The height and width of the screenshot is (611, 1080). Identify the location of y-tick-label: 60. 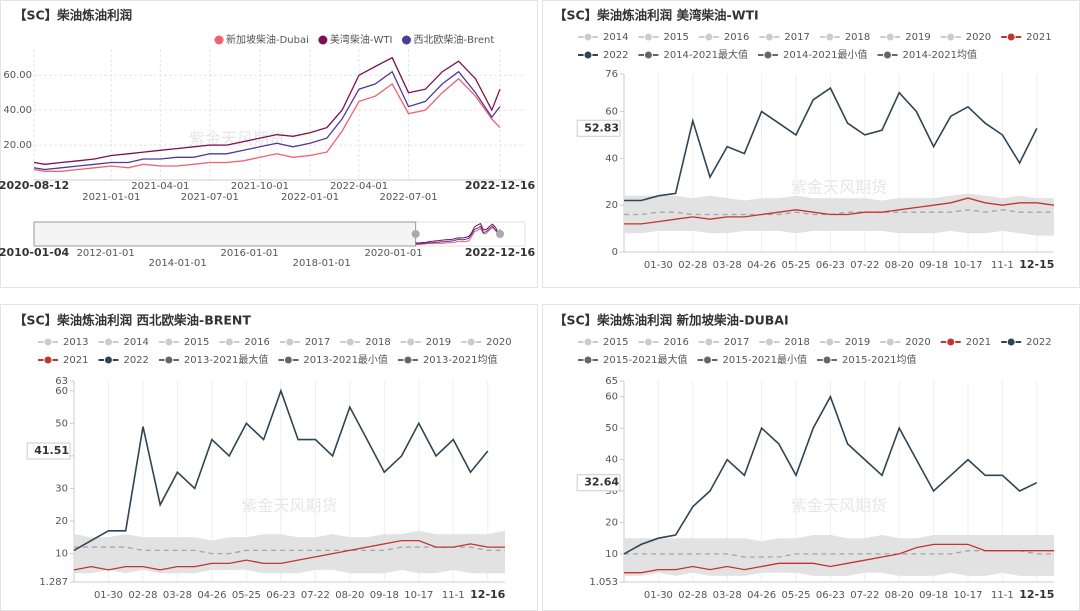
(611, 111).